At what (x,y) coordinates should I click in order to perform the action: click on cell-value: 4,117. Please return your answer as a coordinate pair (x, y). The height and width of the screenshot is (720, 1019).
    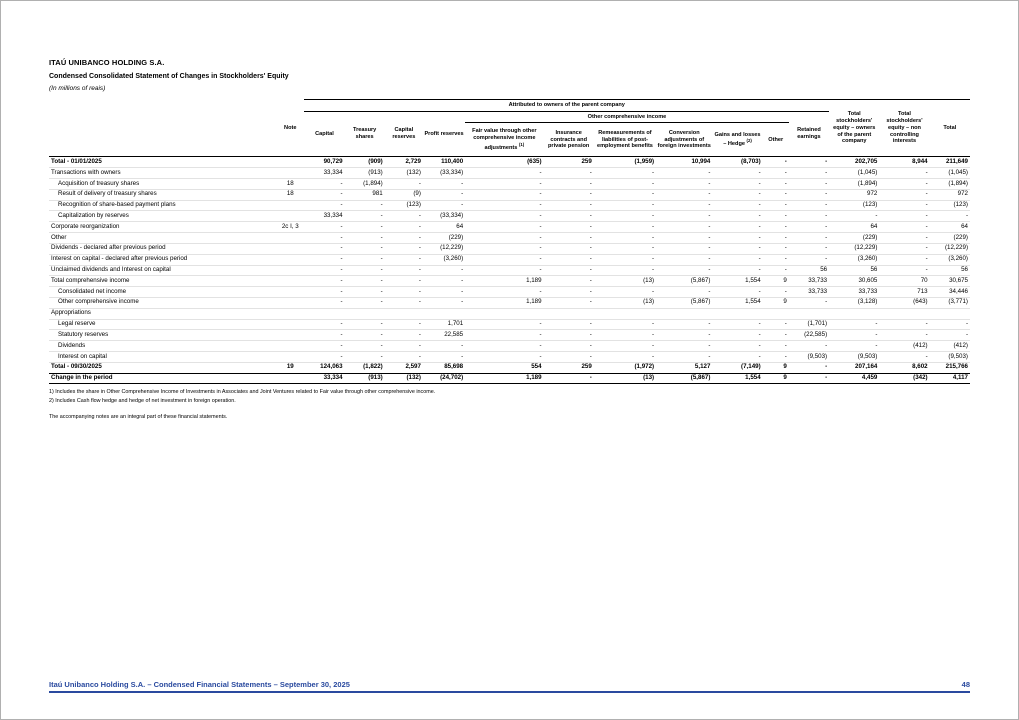
    Looking at the image, I should click on (949, 379).